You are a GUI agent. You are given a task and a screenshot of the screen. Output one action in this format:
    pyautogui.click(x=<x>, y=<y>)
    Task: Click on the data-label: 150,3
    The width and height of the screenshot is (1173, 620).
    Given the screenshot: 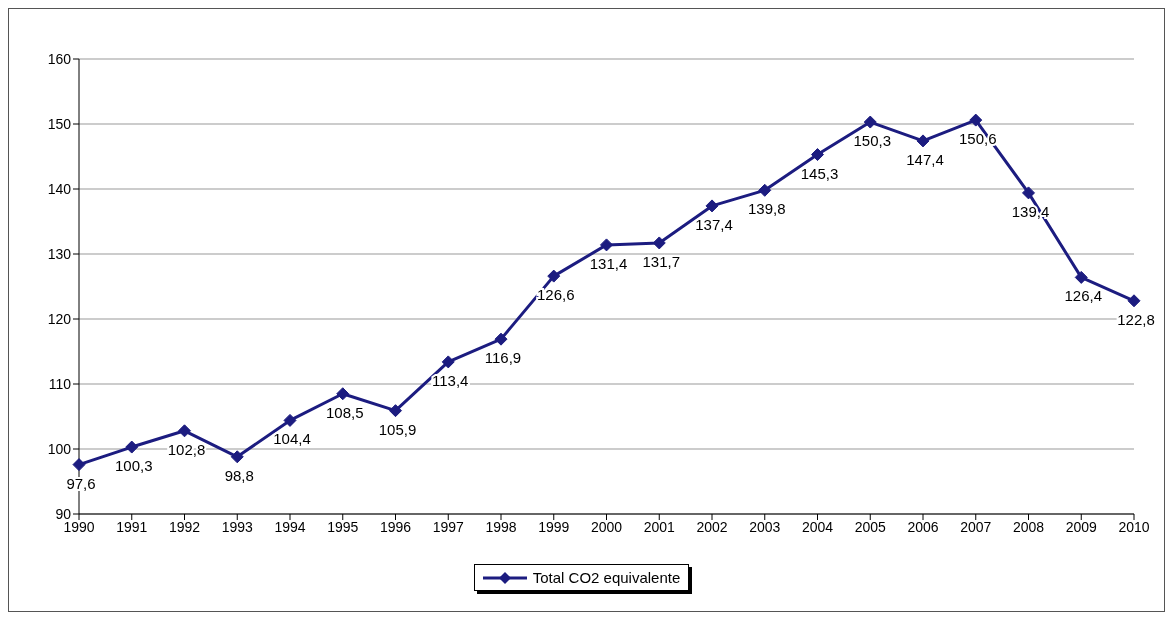 What is the action you would take?
    pyautogui.click(x=872, y=141)
    